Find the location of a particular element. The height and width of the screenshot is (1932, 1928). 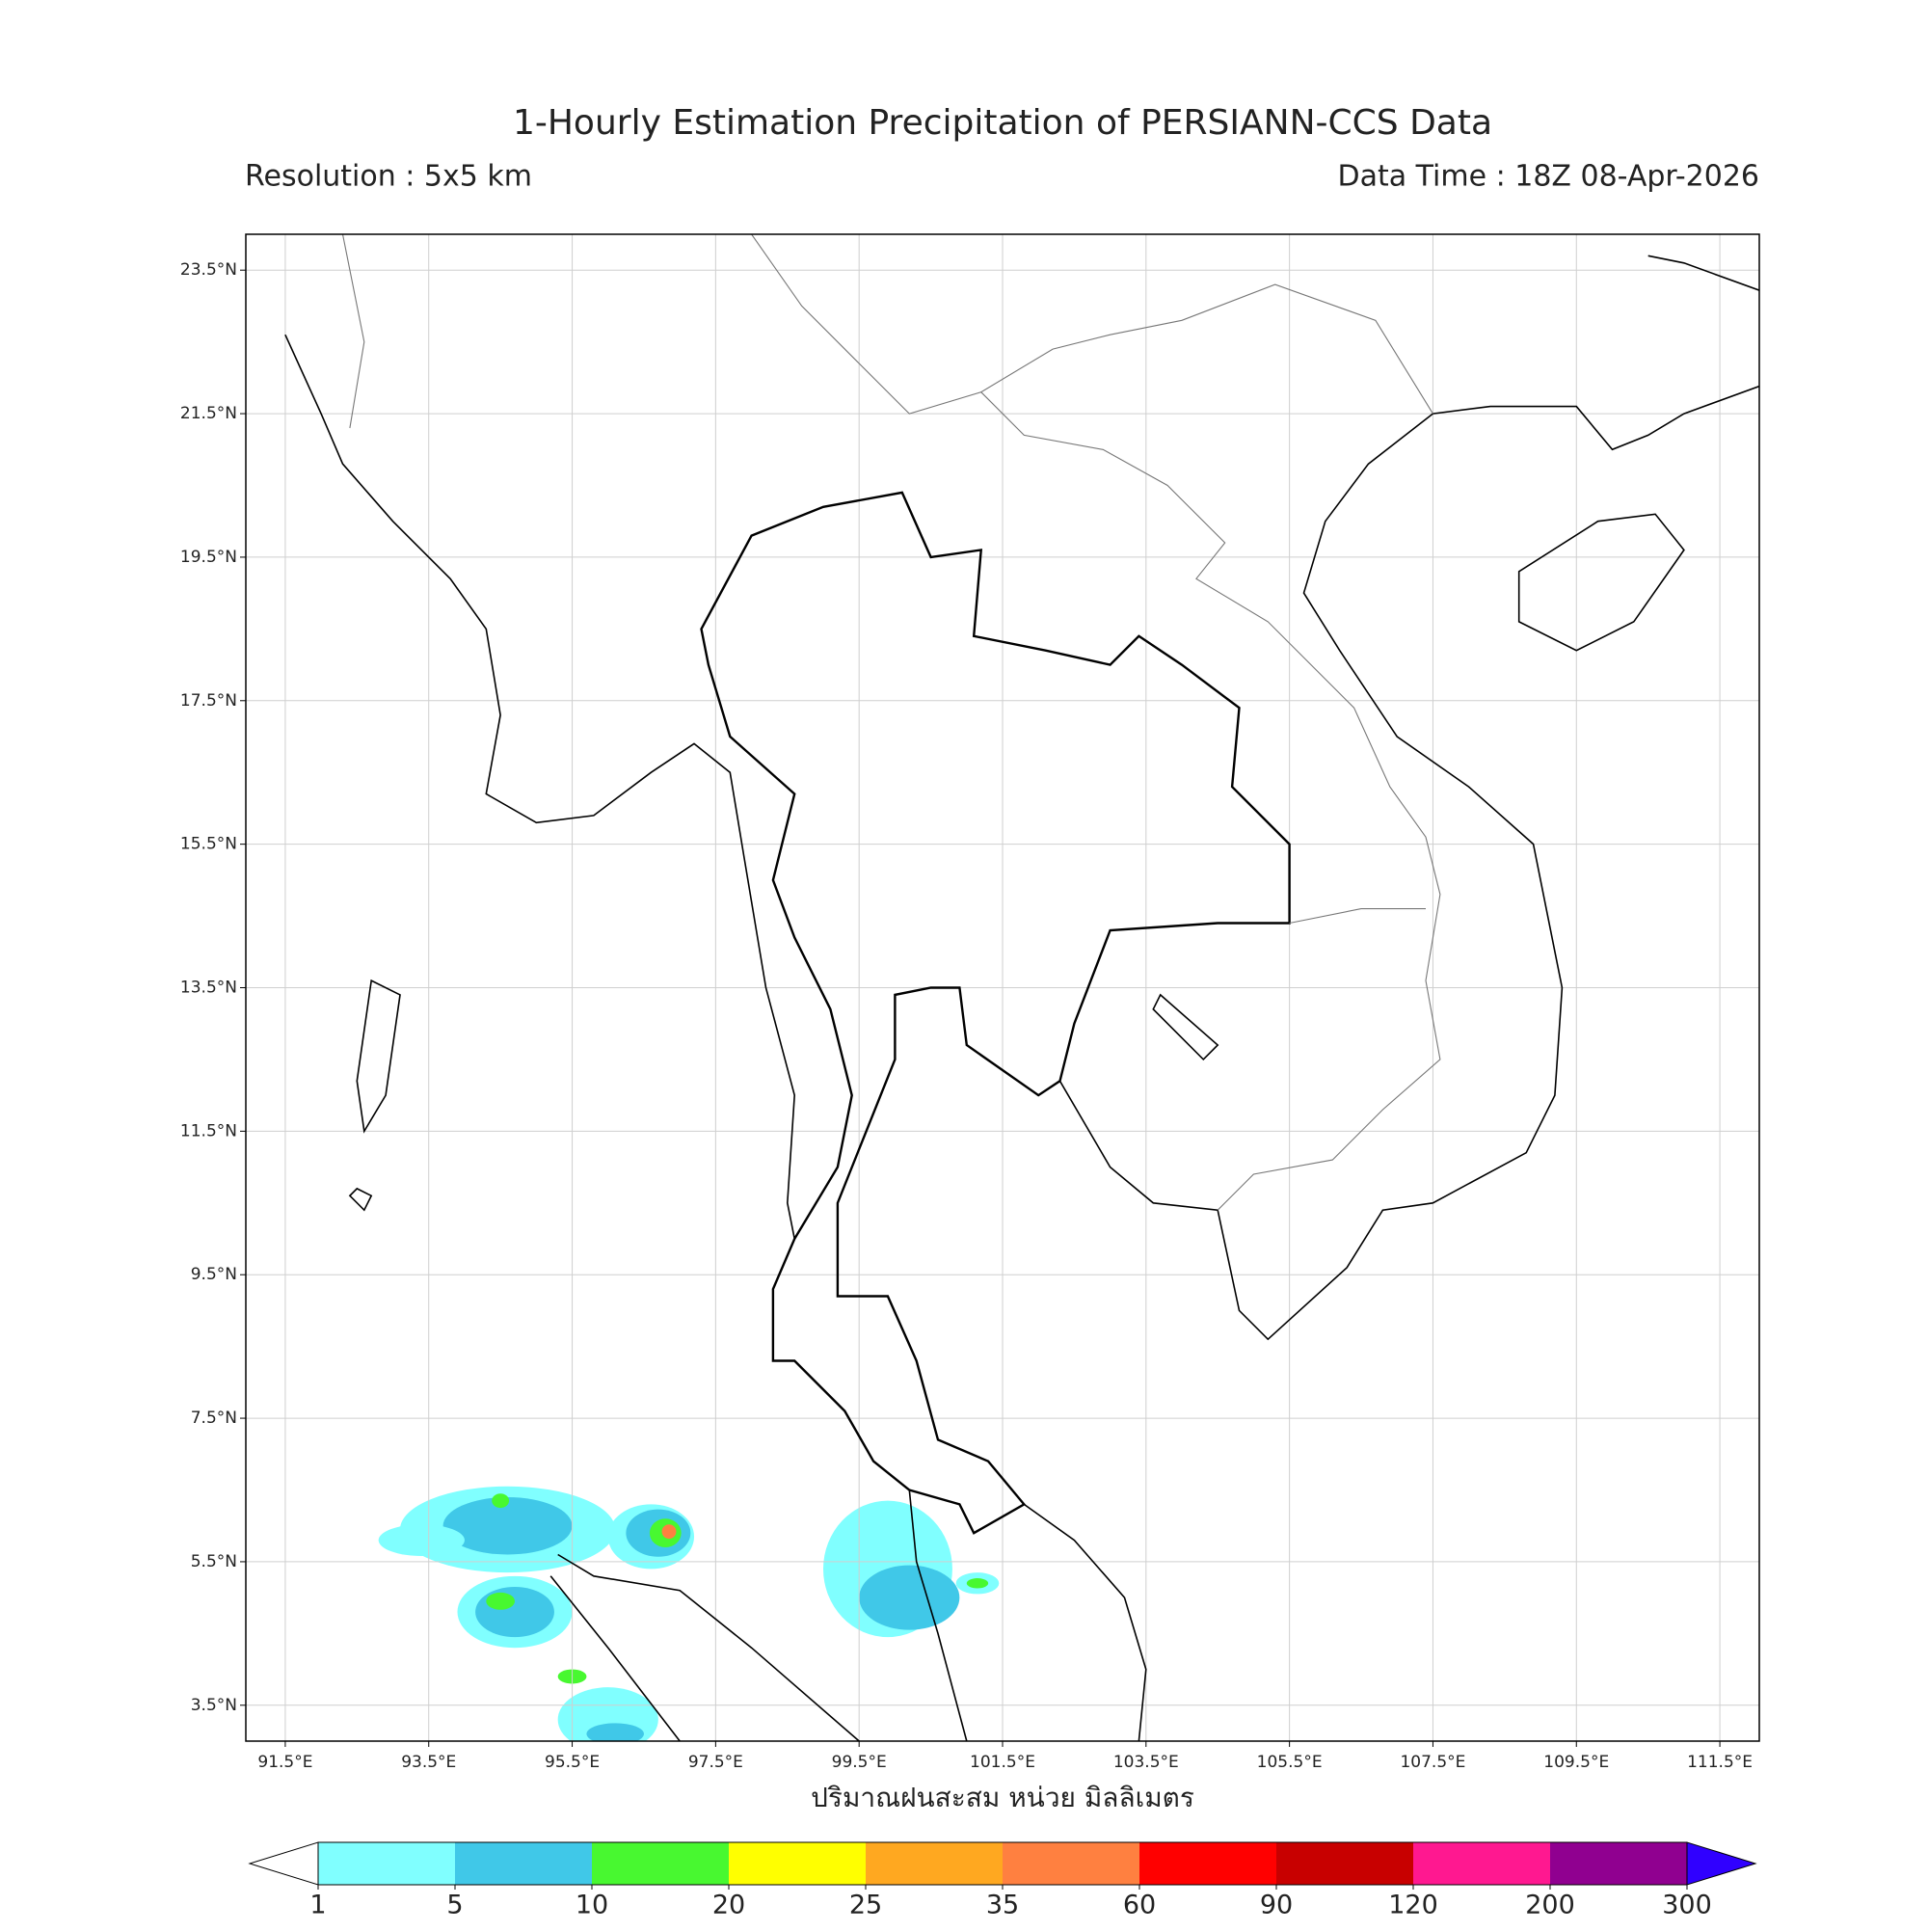

x-tick-label: 111.5°E is located at coordinates (1720, 1763).